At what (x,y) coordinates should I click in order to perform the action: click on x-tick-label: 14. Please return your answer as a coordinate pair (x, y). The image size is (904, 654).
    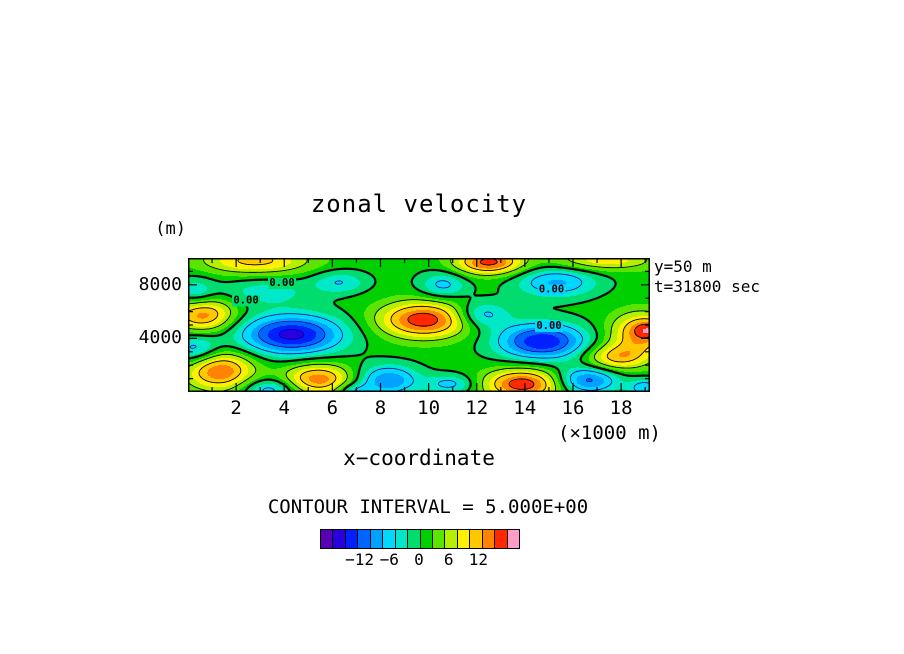
    Looking at the image, I should click on (525, 408).